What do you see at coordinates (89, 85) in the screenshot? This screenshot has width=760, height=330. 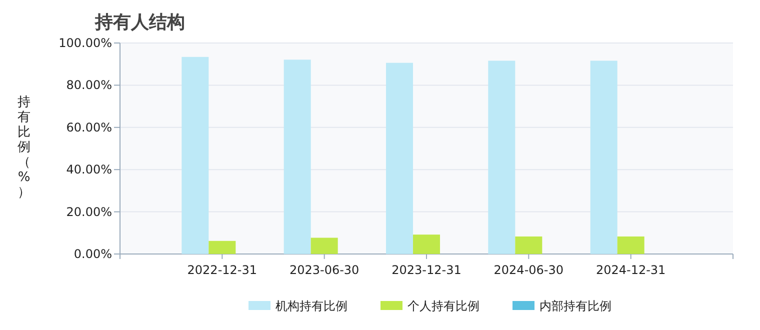 I see `ytick: 80.00%` at bounding box center [89, 85].